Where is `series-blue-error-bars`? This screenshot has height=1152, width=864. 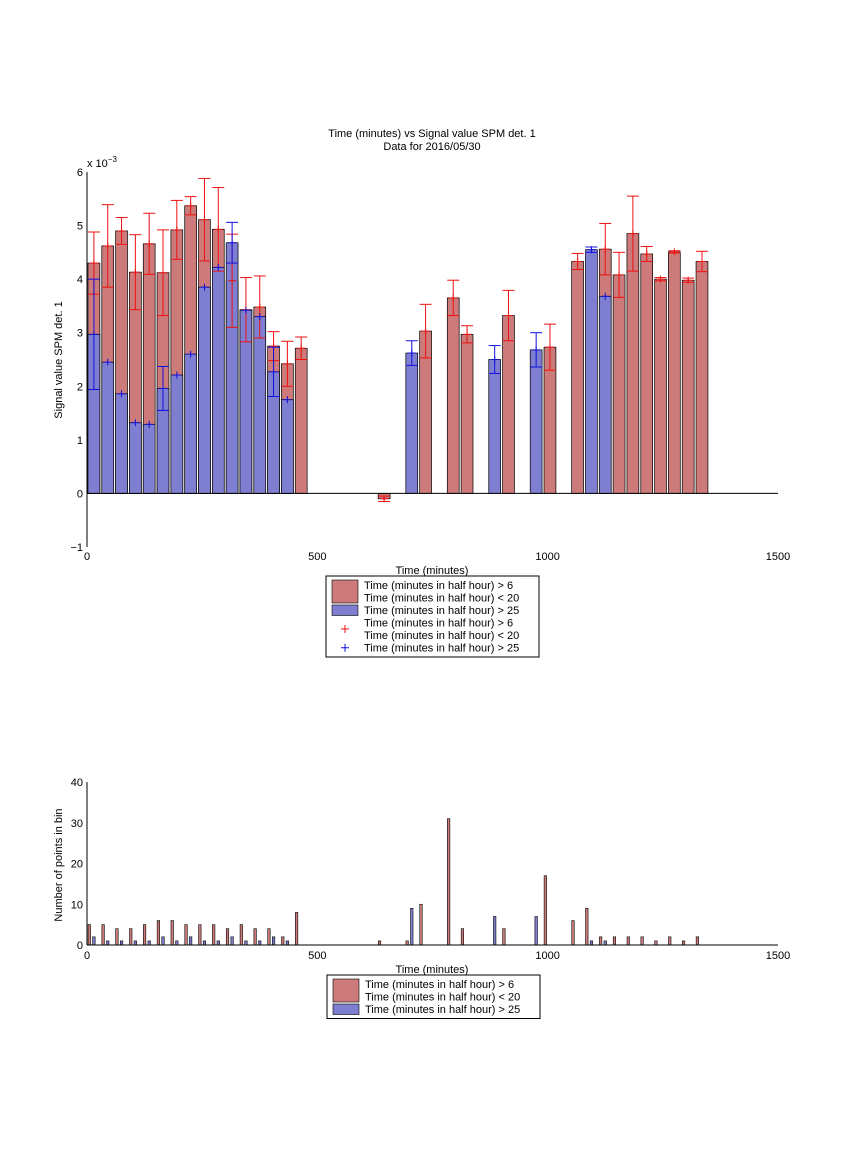
series-blue-error-bars is located at coordinates (348, 324).